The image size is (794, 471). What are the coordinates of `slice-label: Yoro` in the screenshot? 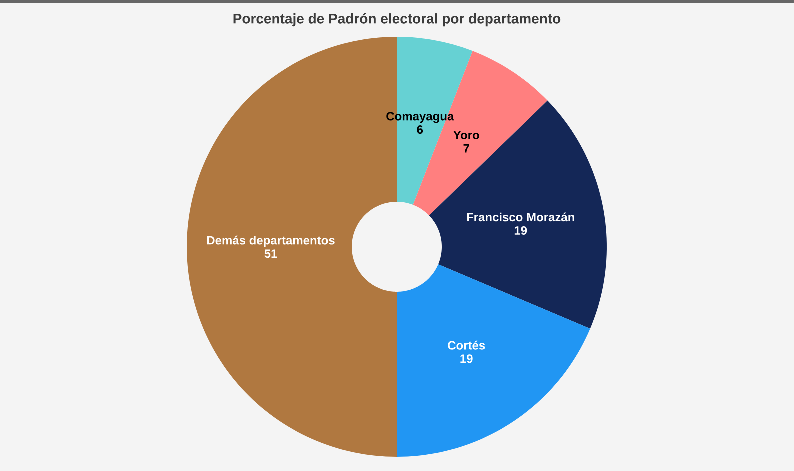 It's located at (467, 135).